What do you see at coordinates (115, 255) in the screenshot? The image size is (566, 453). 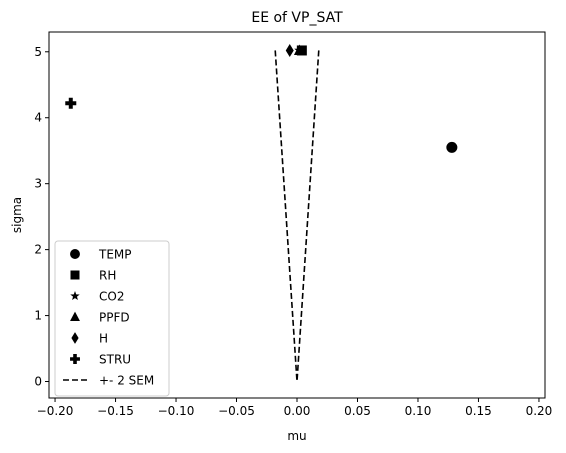 I see `legend-label: TEMP` at bounding box center [115, 255].